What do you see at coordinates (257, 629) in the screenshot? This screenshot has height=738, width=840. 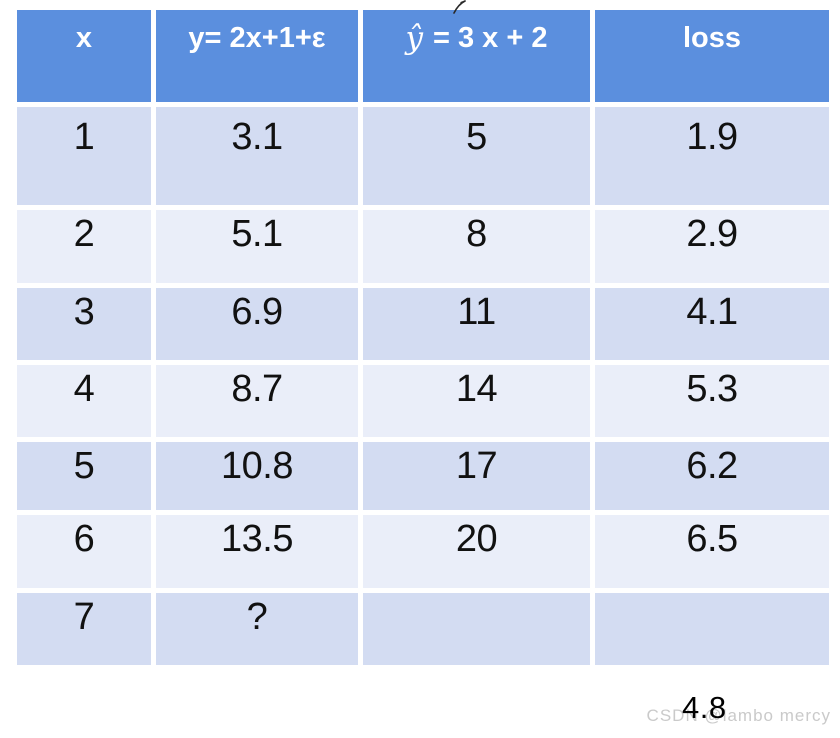 I see `cell-y: ?` at bounding box center [257, 629].